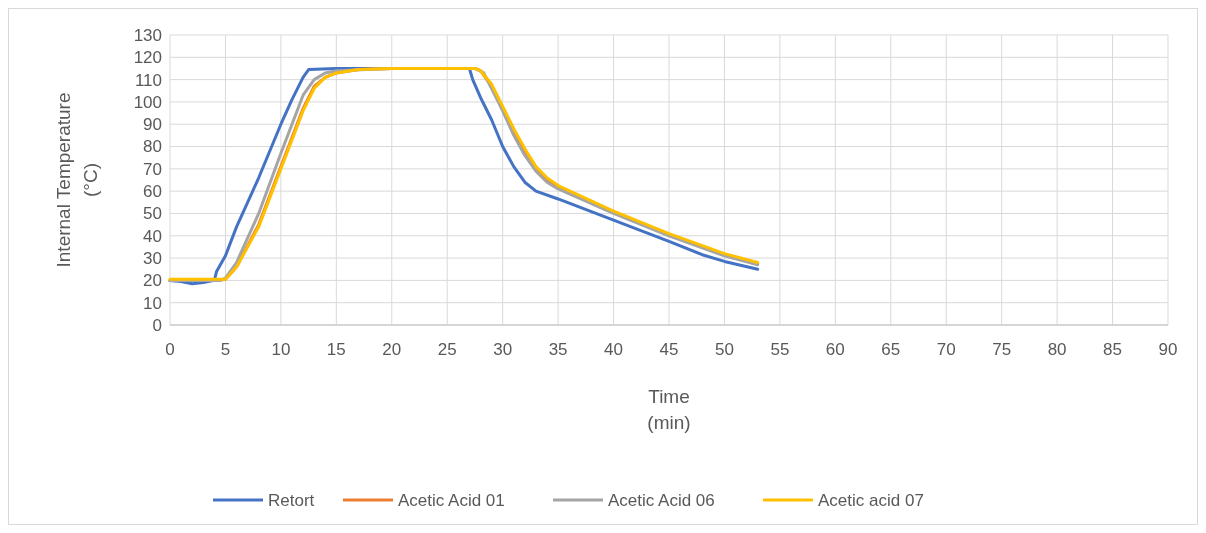  Describe the element at coordinates (724, 349) in the screenshot. I see `x-tick-label: 50` at that location.